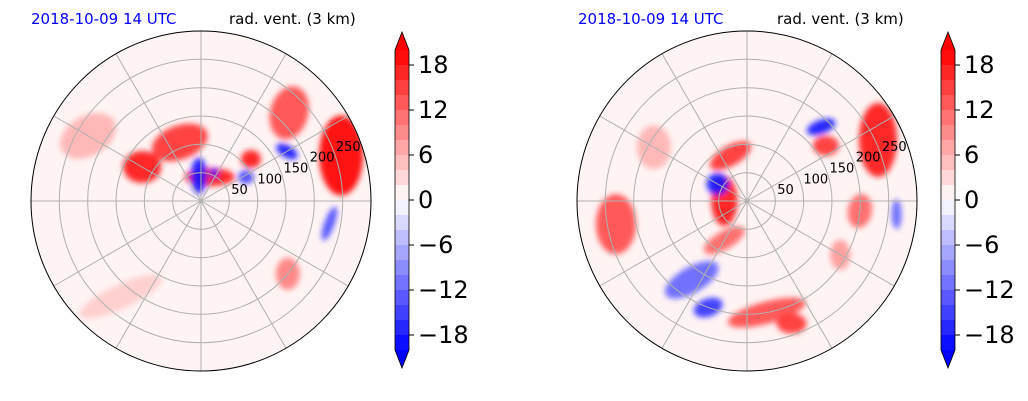 Image resolution: width=1028 pixels, height=401 pixels. Describe the element at coordinates (443, 335) in the screenshot. I see `colorbar-tick-label: −18` at that location.